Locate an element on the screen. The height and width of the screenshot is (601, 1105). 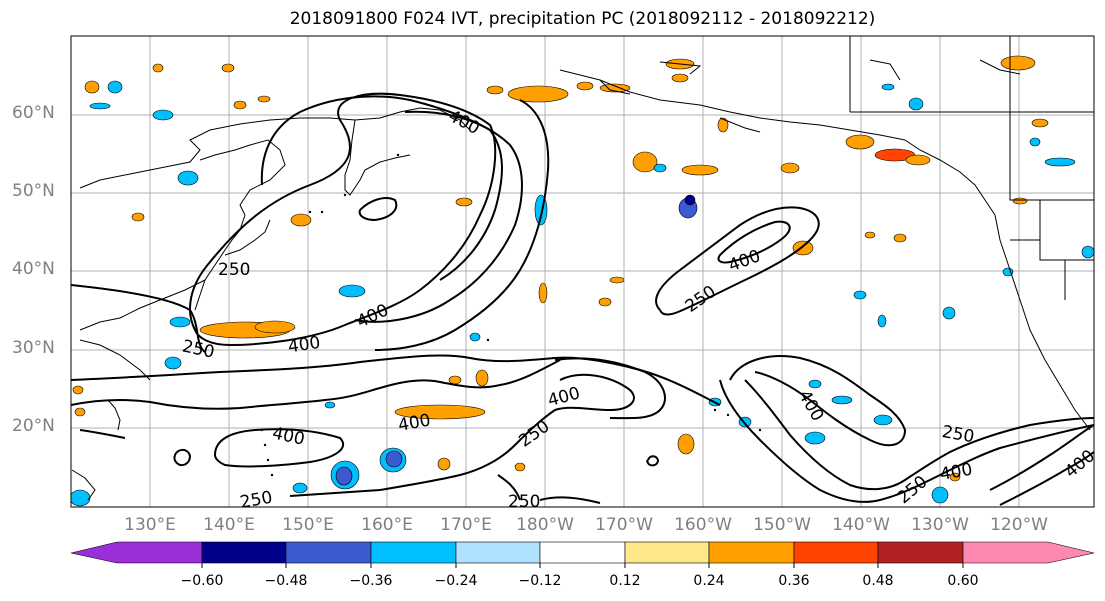
colorbar-tick-label: −0.48 is located at coordinates (286, 581).